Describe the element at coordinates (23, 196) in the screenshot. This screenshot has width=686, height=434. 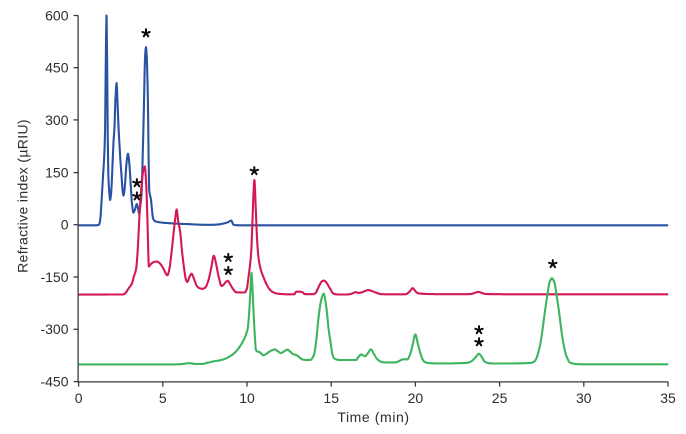
I see `svg-text: Refractive index (µRIU)` at that location.